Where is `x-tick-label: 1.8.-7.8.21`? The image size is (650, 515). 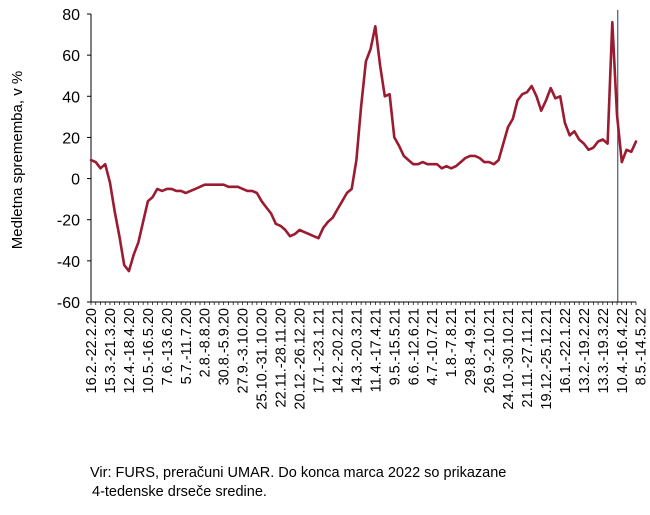 x-tick-label: 1.8.-7.8.21 is located at coordinates (452, 342).